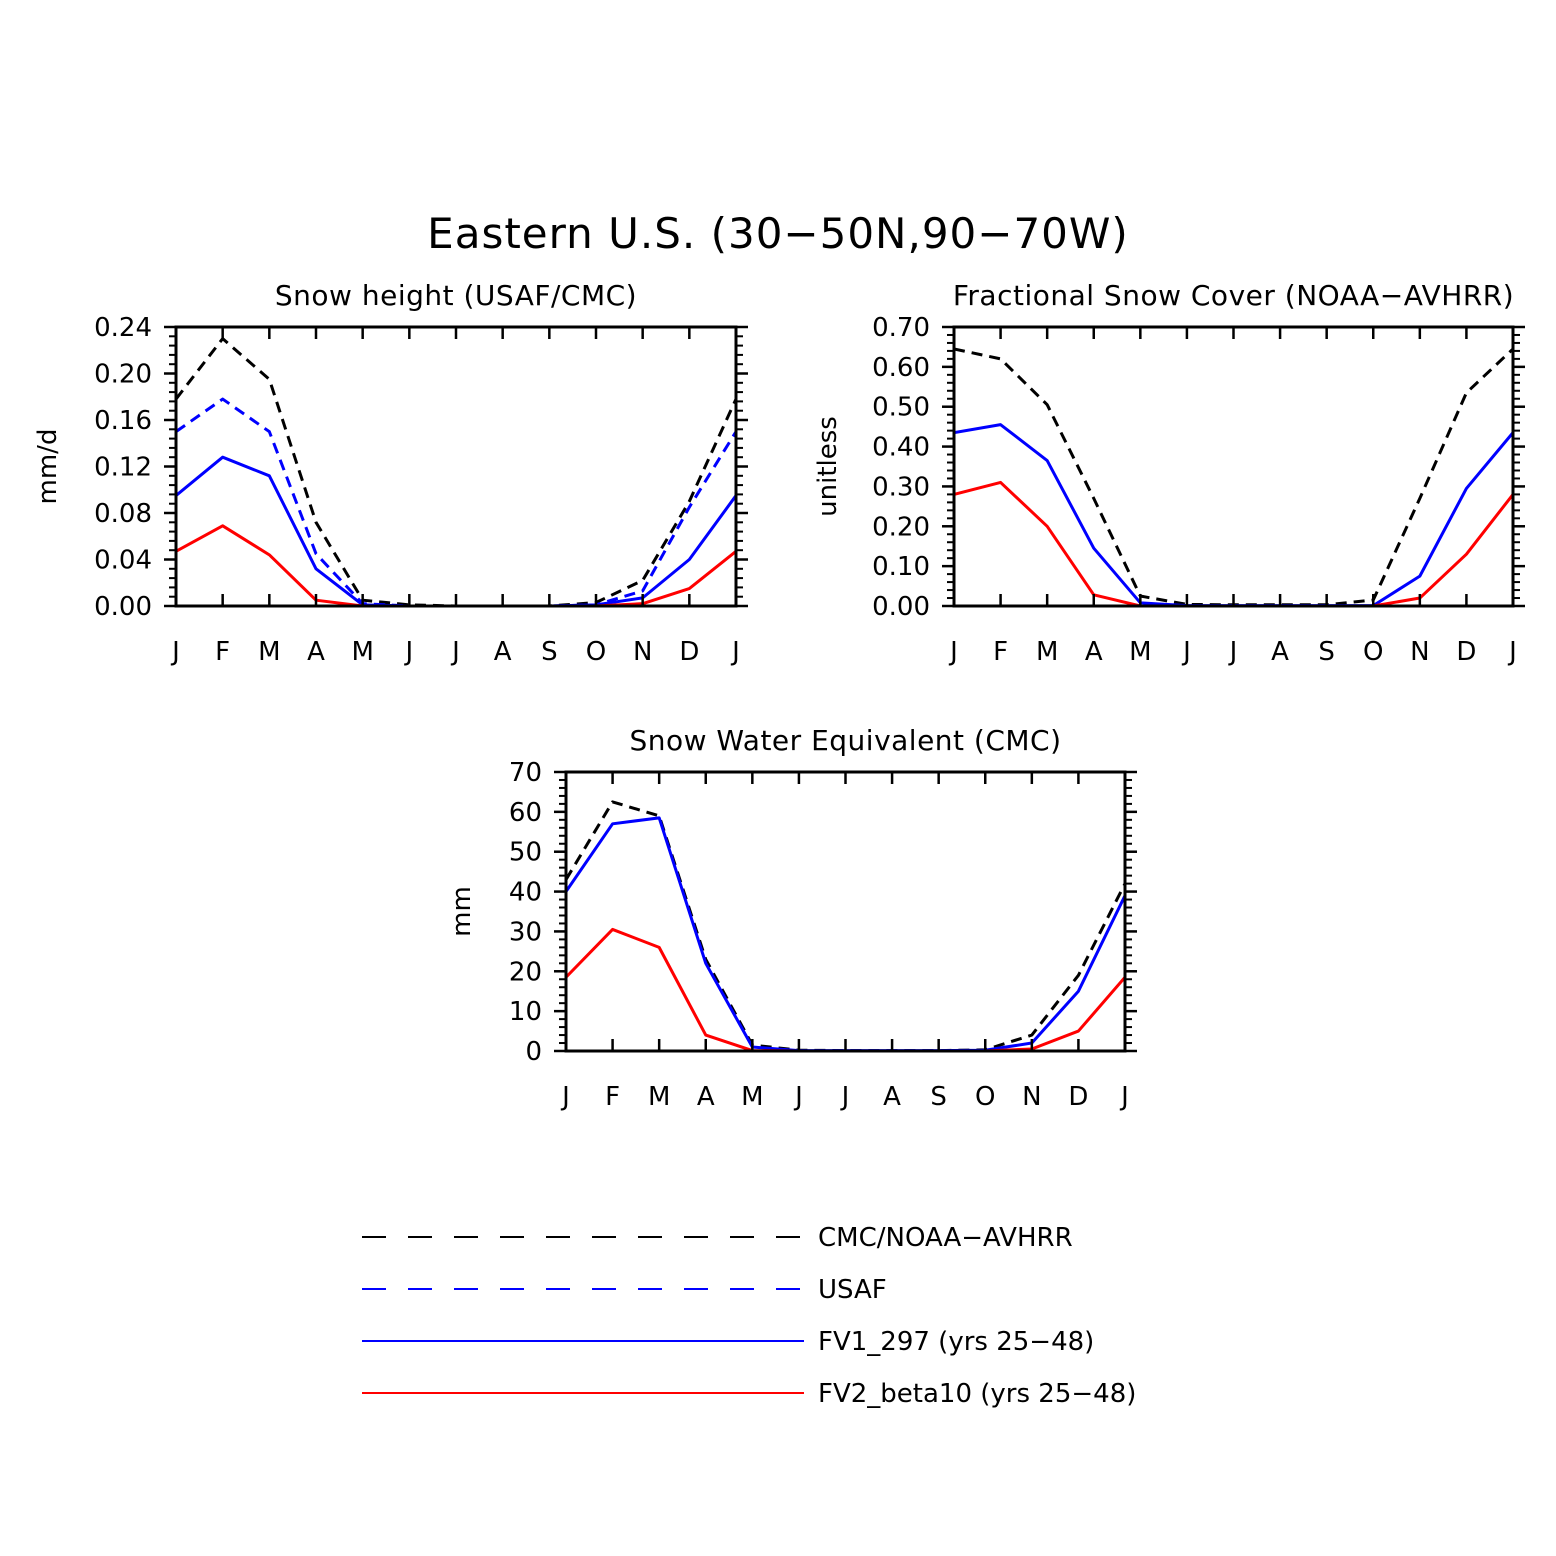 The width and height of the screenshot is (1556, 1556). I want to click on y-tick-label: 10, so click(525, 1012).